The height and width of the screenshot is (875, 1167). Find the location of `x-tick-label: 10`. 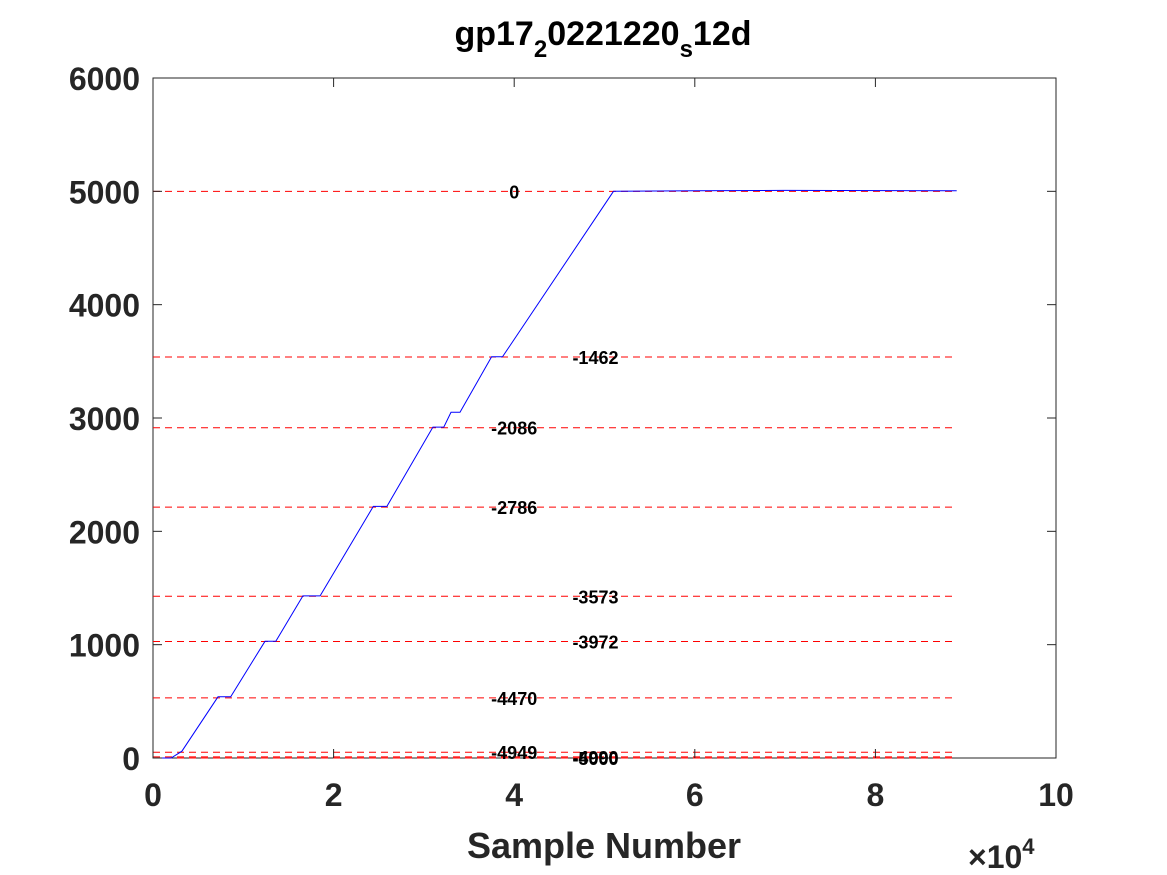

x-tick-label: 10 is located at coordinates (1056, 795).